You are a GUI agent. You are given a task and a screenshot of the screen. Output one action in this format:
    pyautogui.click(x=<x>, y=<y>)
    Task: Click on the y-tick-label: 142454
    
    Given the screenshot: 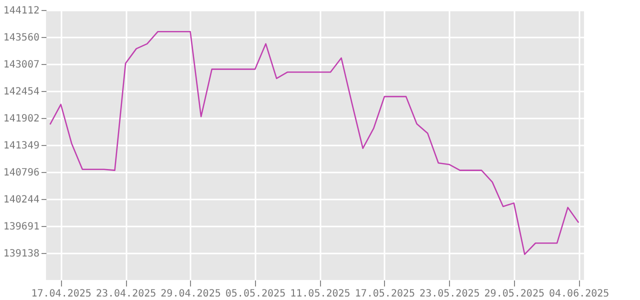 What is the action you would take?
    pyautogui.click(x=21, y=92)
    